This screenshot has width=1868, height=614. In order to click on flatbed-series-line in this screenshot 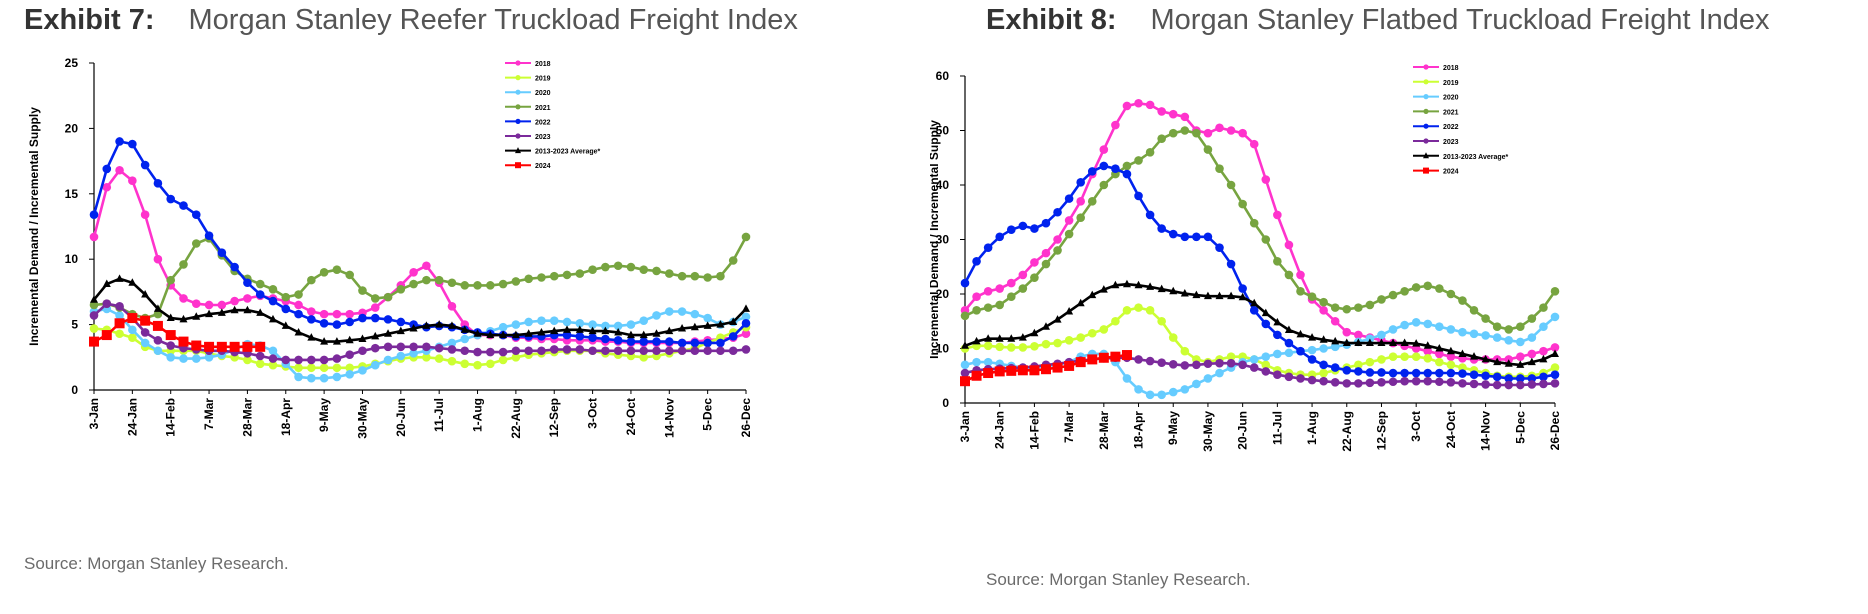, I will do `click(1260, 231)`.